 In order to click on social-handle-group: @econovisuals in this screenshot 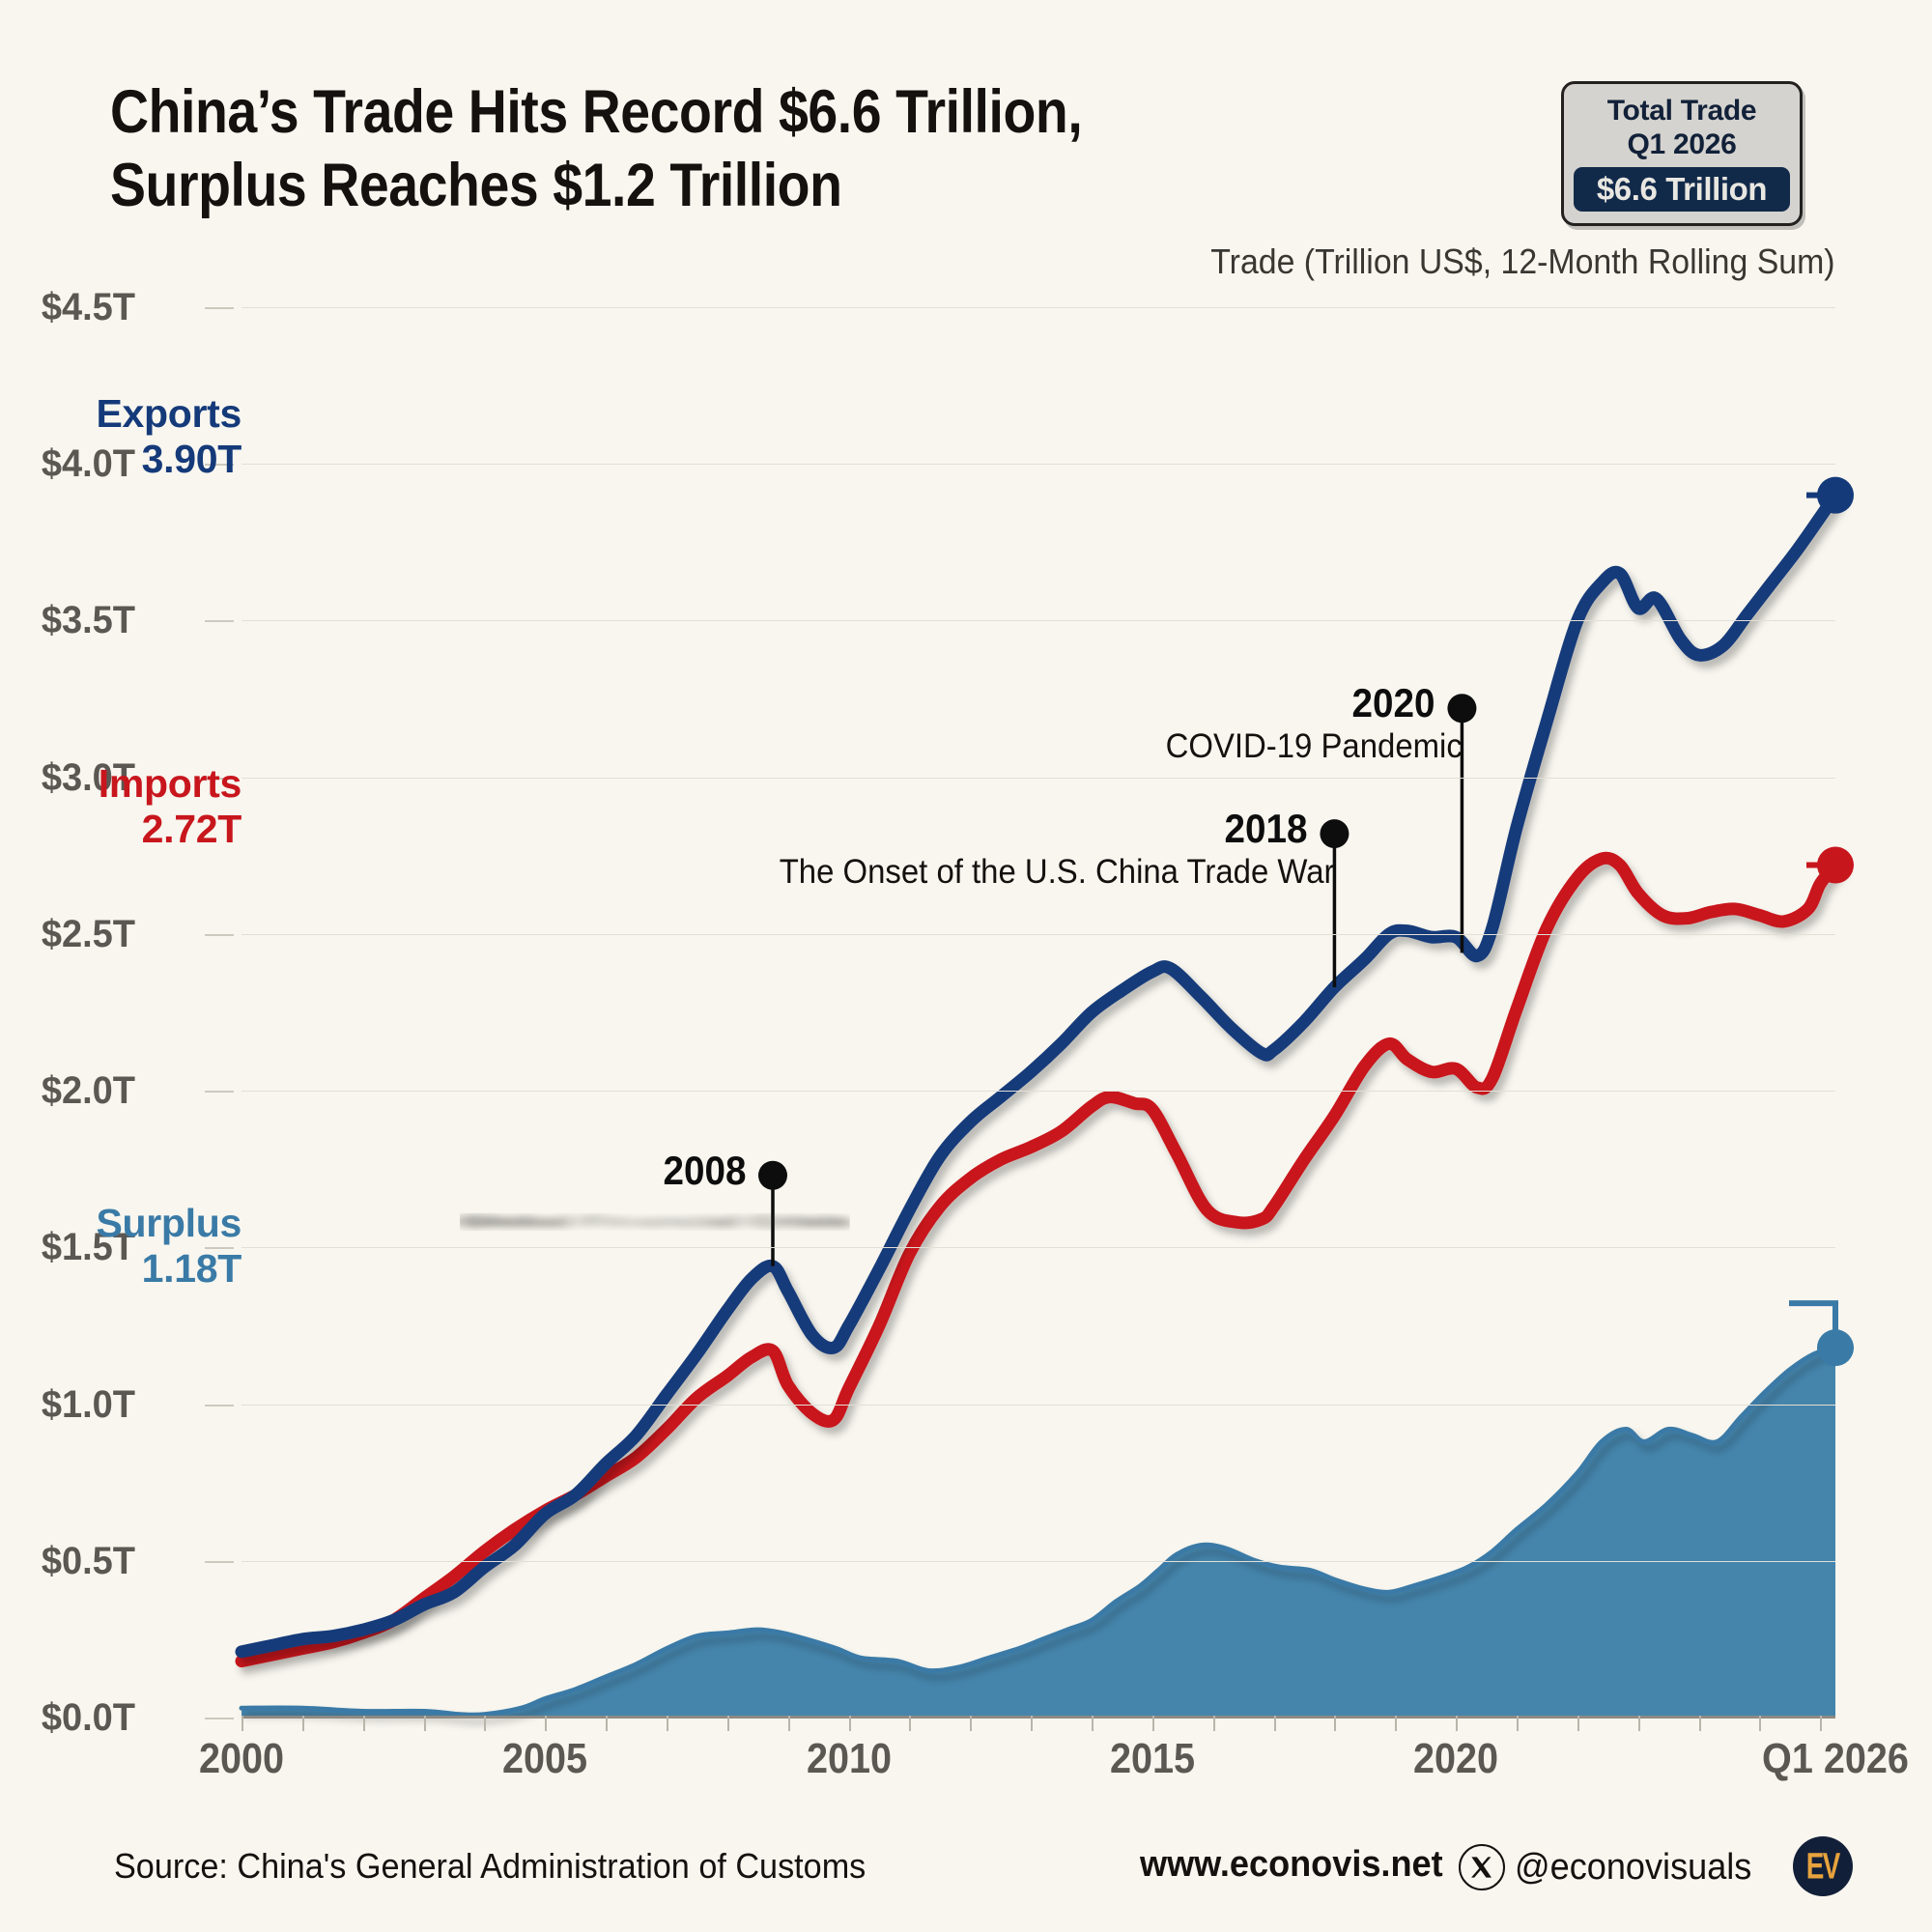, I will do `click(1611, 1867)`.